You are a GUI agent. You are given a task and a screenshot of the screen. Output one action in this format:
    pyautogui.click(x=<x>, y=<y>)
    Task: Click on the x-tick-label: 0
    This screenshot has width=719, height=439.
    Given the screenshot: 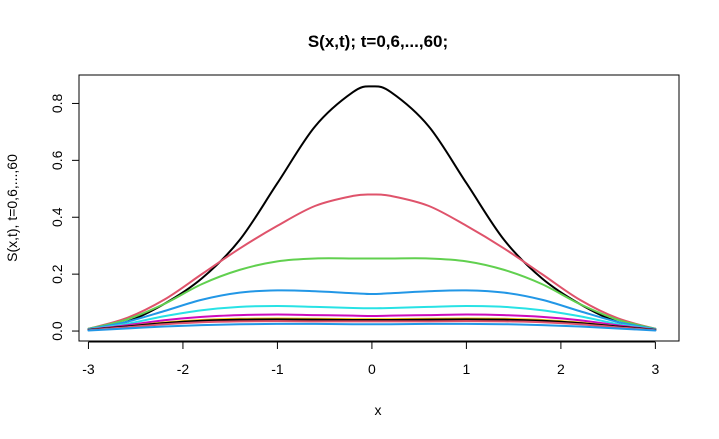 What is the action you would take?
    pyautogui.click(x=372, y=369)
    